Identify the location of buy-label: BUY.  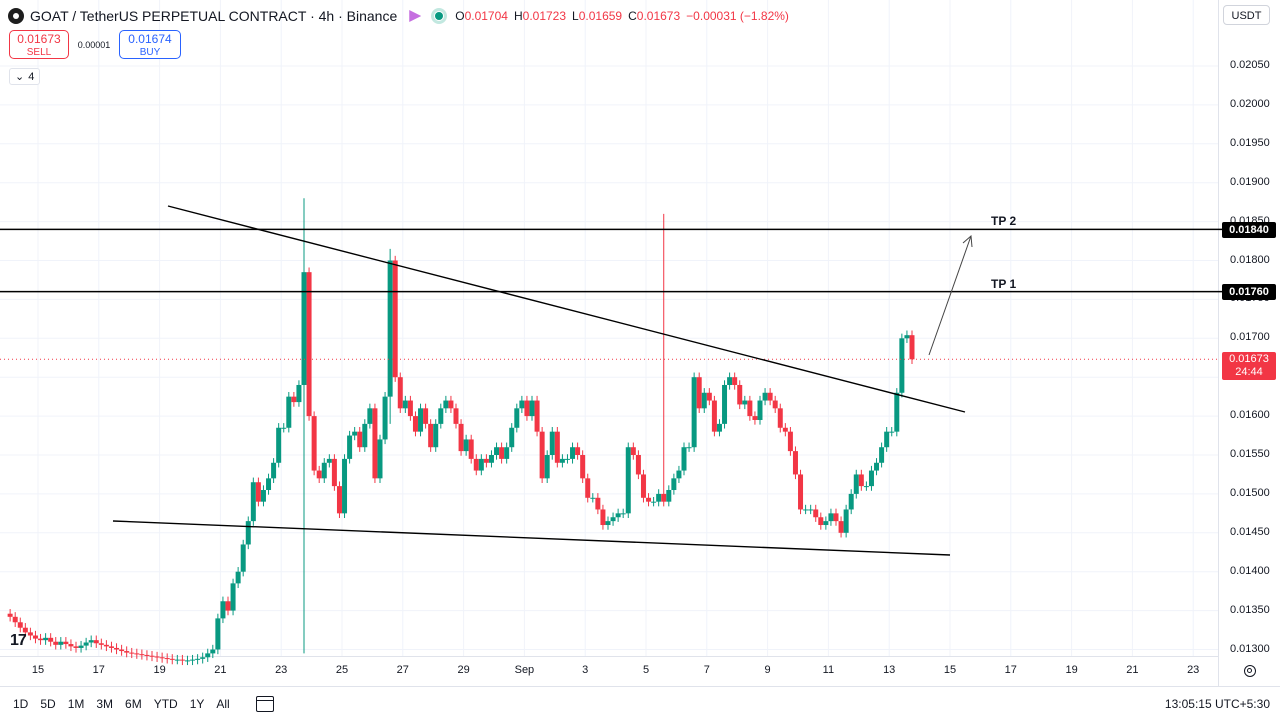
(150, 52).